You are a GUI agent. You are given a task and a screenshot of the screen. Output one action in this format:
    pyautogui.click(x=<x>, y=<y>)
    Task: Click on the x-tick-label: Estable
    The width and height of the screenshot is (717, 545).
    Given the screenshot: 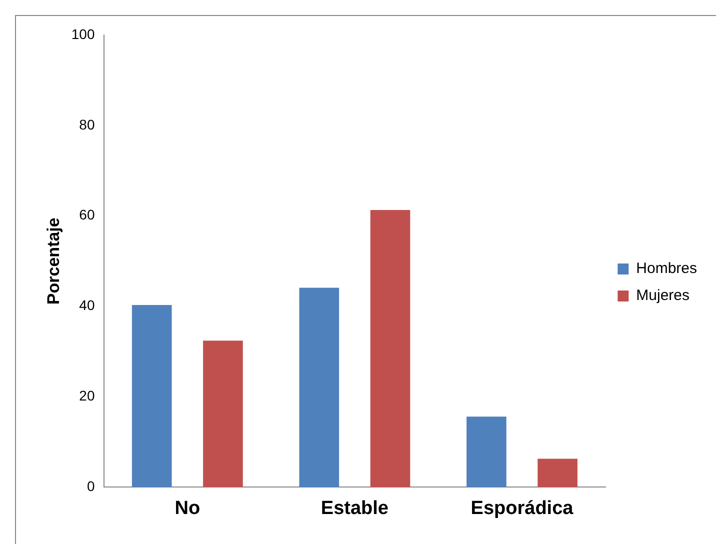 What is the action you would take?
    pyautogui.click(x=354, y=508)
    